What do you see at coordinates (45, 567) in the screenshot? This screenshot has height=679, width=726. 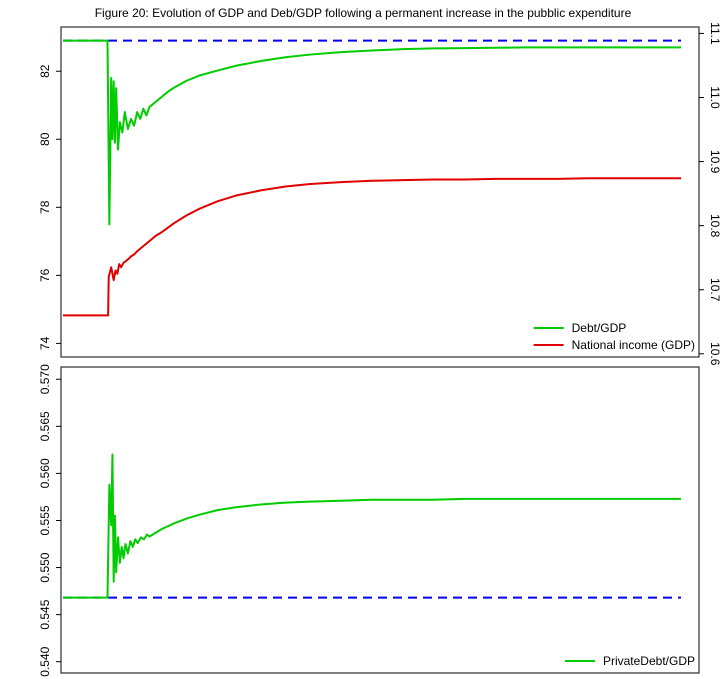 I see `y-tick-label: 0.550` at bounding box center [45, 567].